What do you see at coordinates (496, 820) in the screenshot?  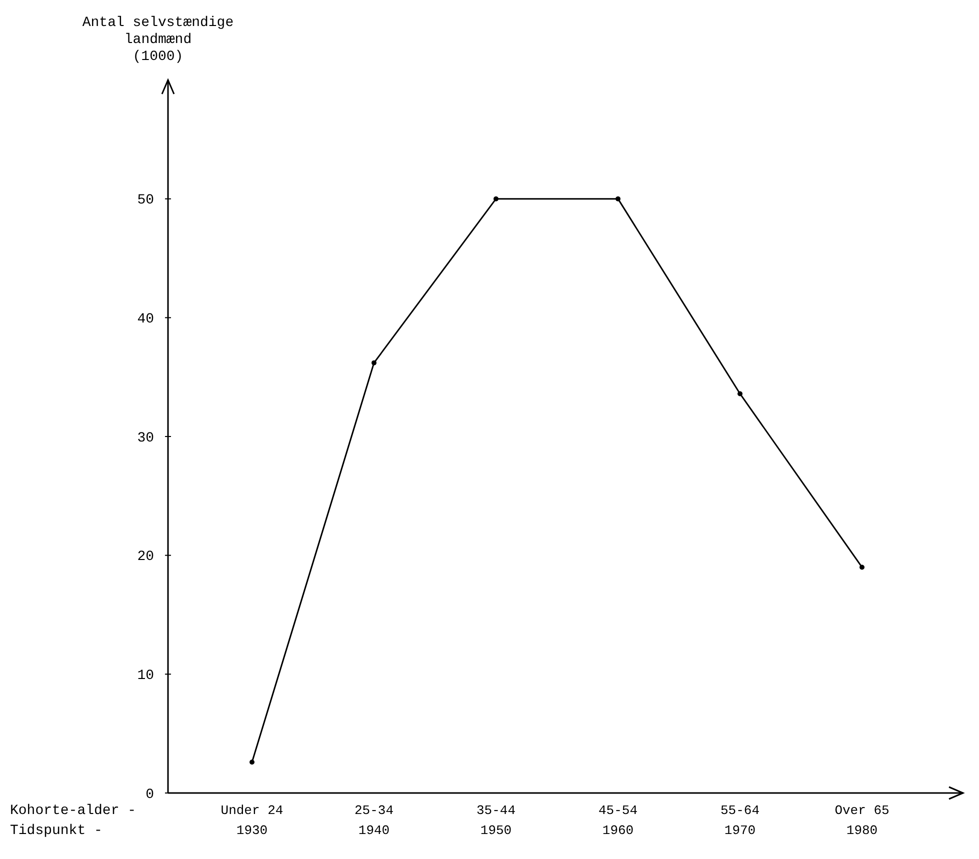 I see `x-tick-label: 35-44 1950` at bounding box center [496, 820].